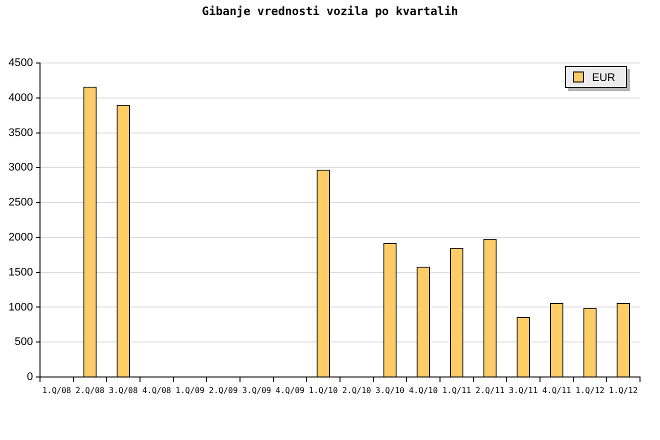  I want to click on x-tick-label: 1.Q/08, so click(57, 390).